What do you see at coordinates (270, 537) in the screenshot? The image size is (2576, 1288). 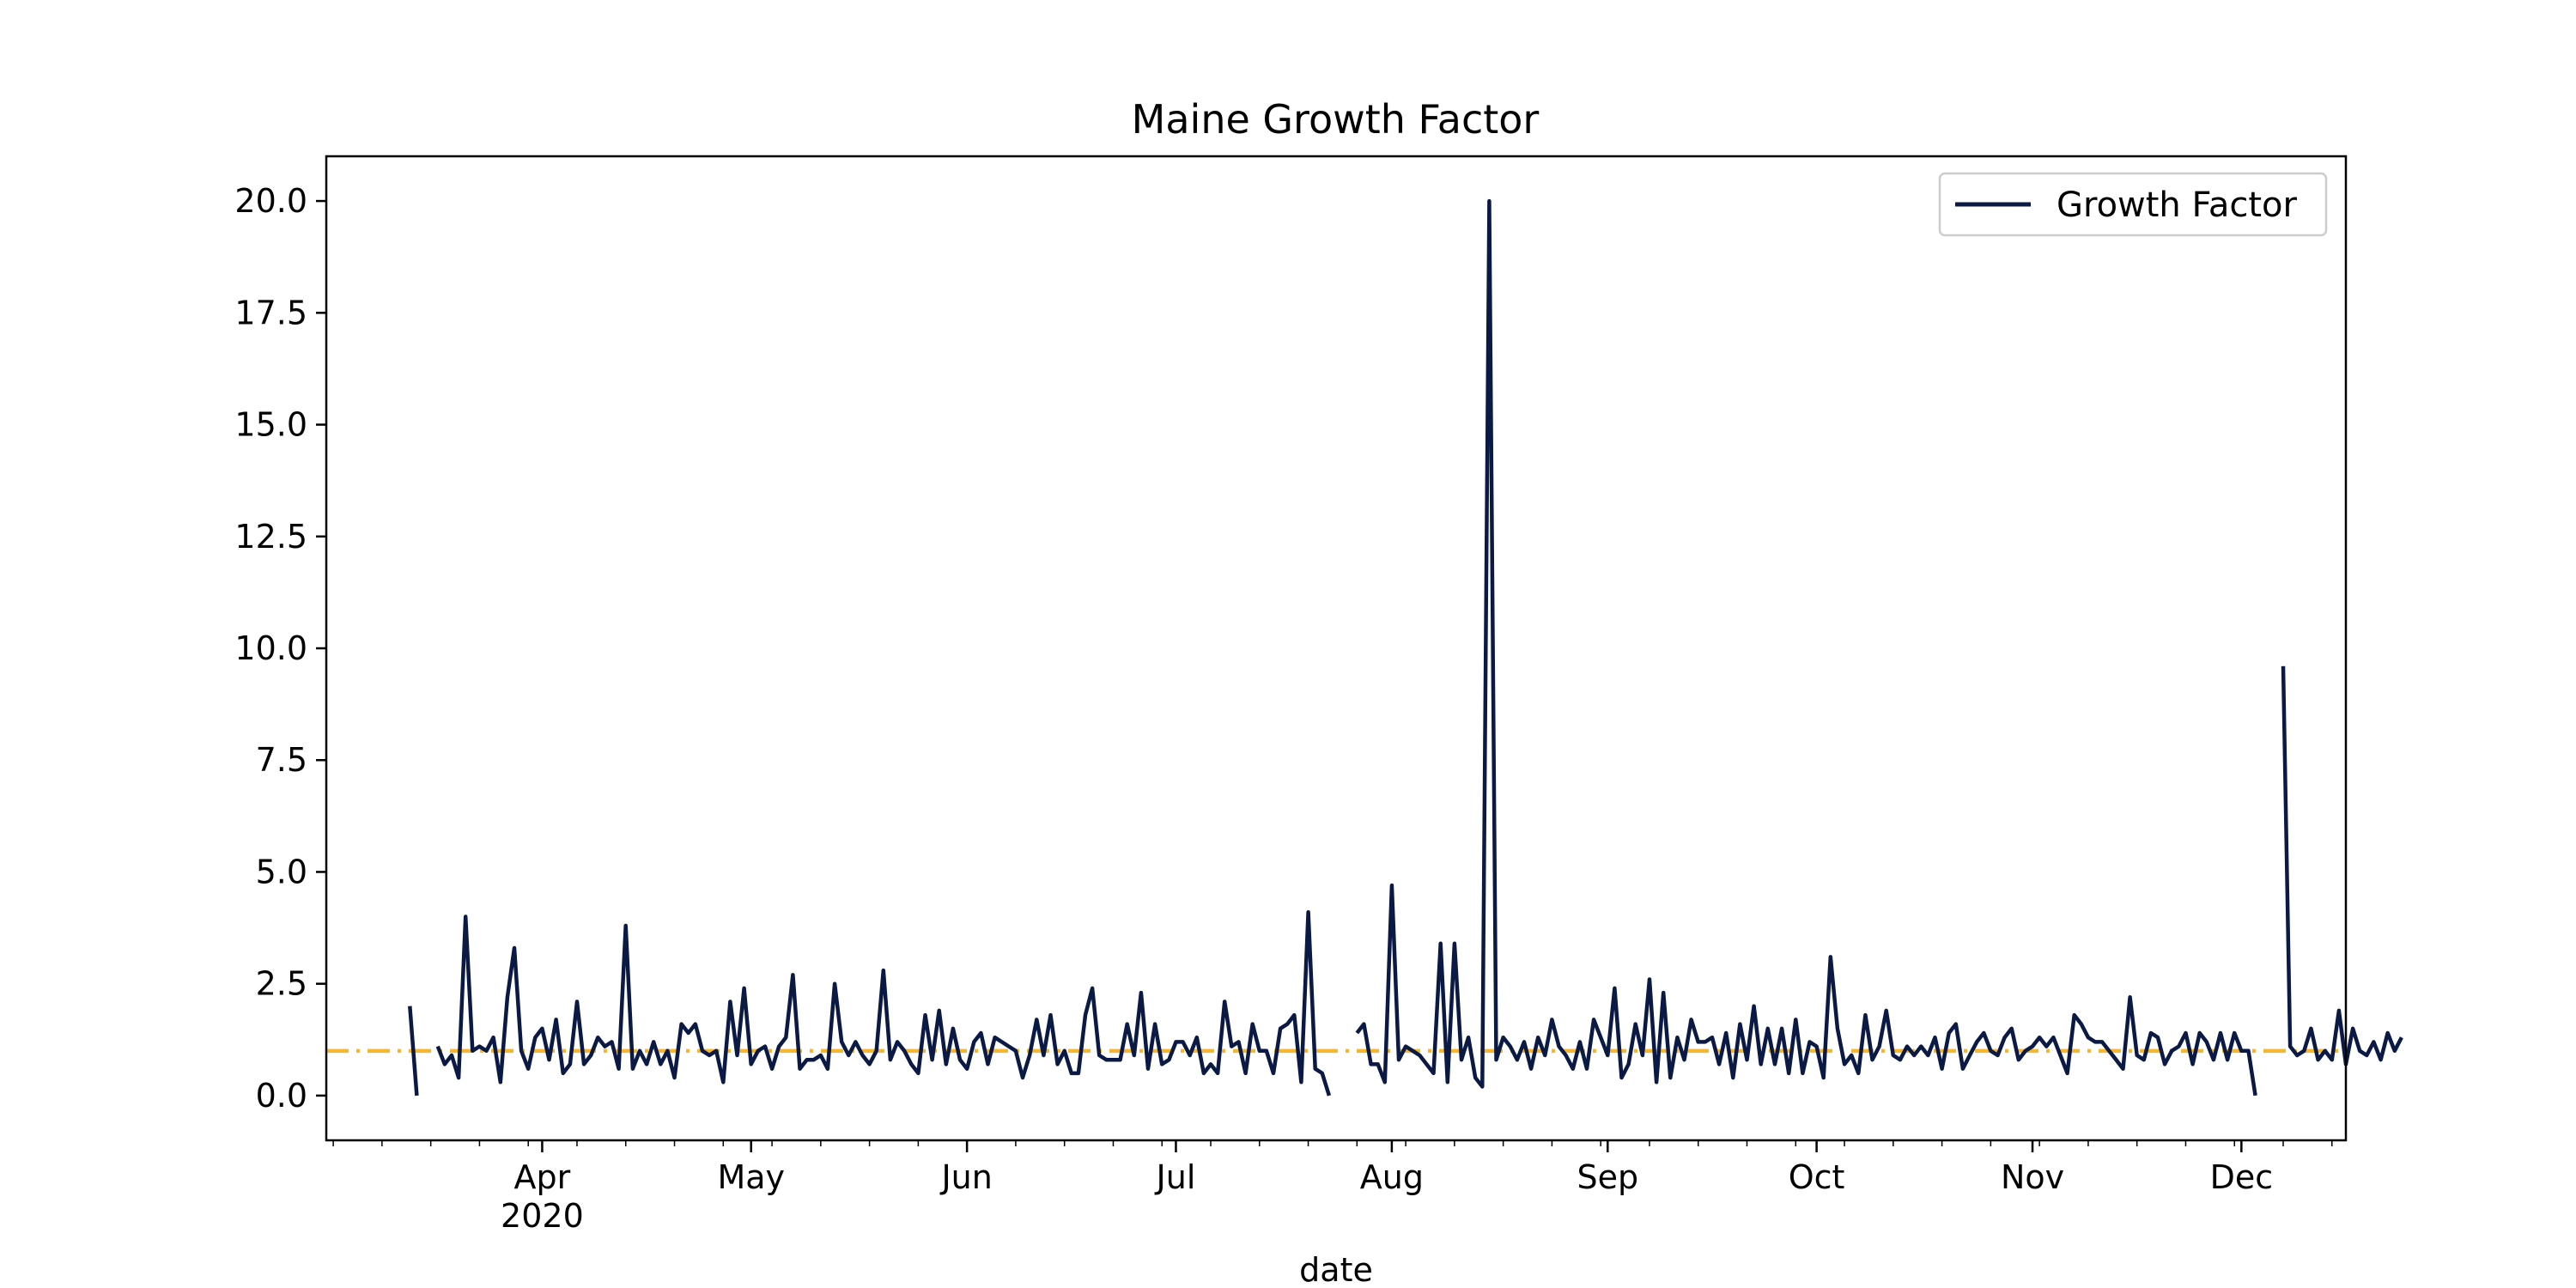 I see `y-tick-label: 12.5` at bounding box center [270, 537].